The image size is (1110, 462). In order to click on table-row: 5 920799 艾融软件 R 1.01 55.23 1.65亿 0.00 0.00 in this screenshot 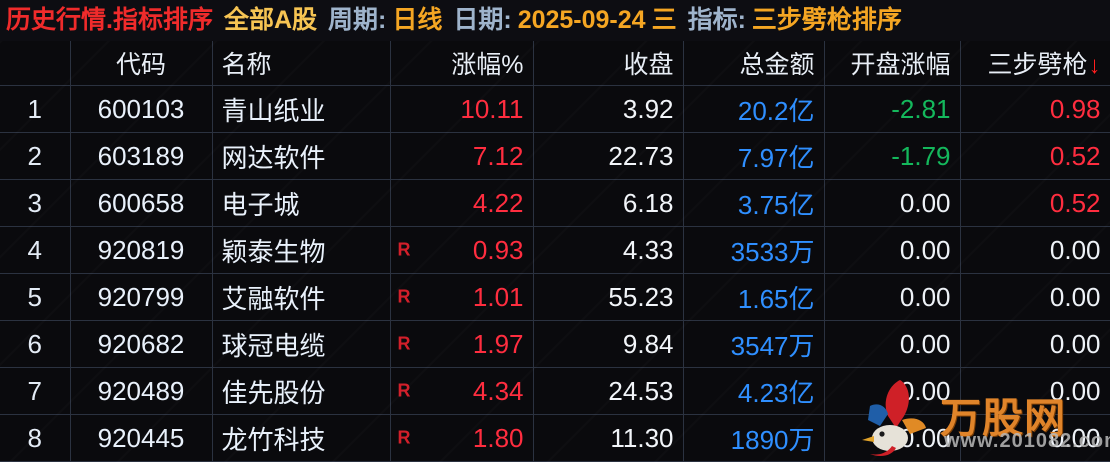, I will do `click(555, 297)`.